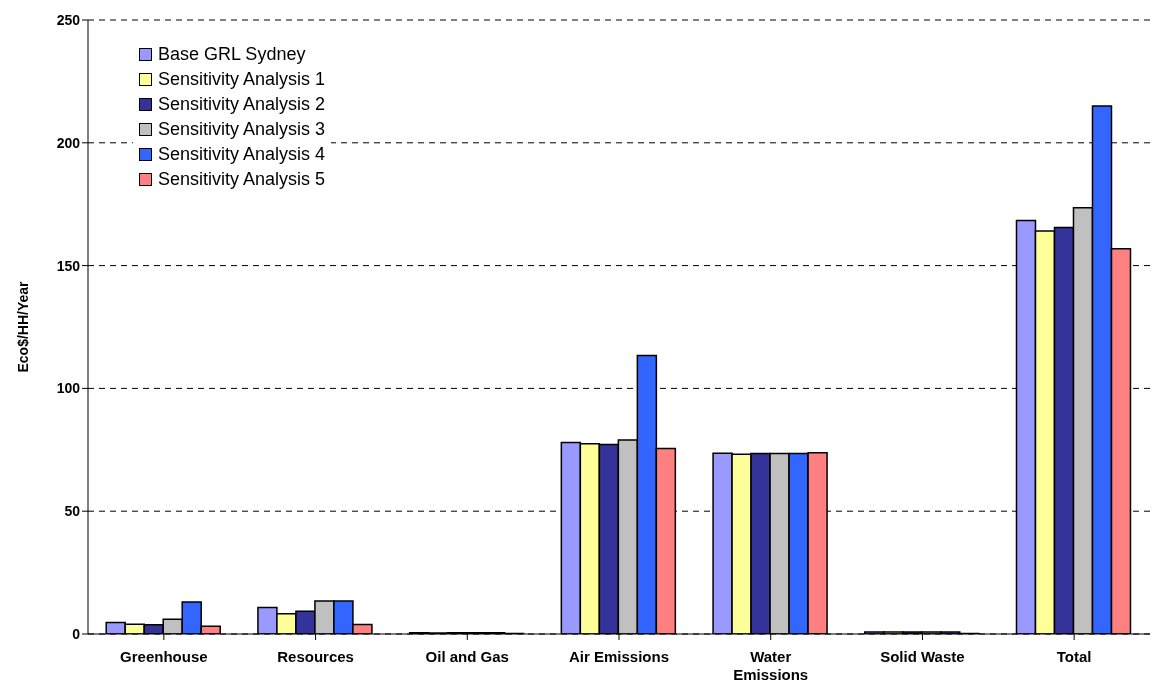 This screenshot has height=696, width=1159. Describe the element at coordinates (242, 79) in the screenshot. I see `legend-label: Sensitivity Analysis 1` at that location.